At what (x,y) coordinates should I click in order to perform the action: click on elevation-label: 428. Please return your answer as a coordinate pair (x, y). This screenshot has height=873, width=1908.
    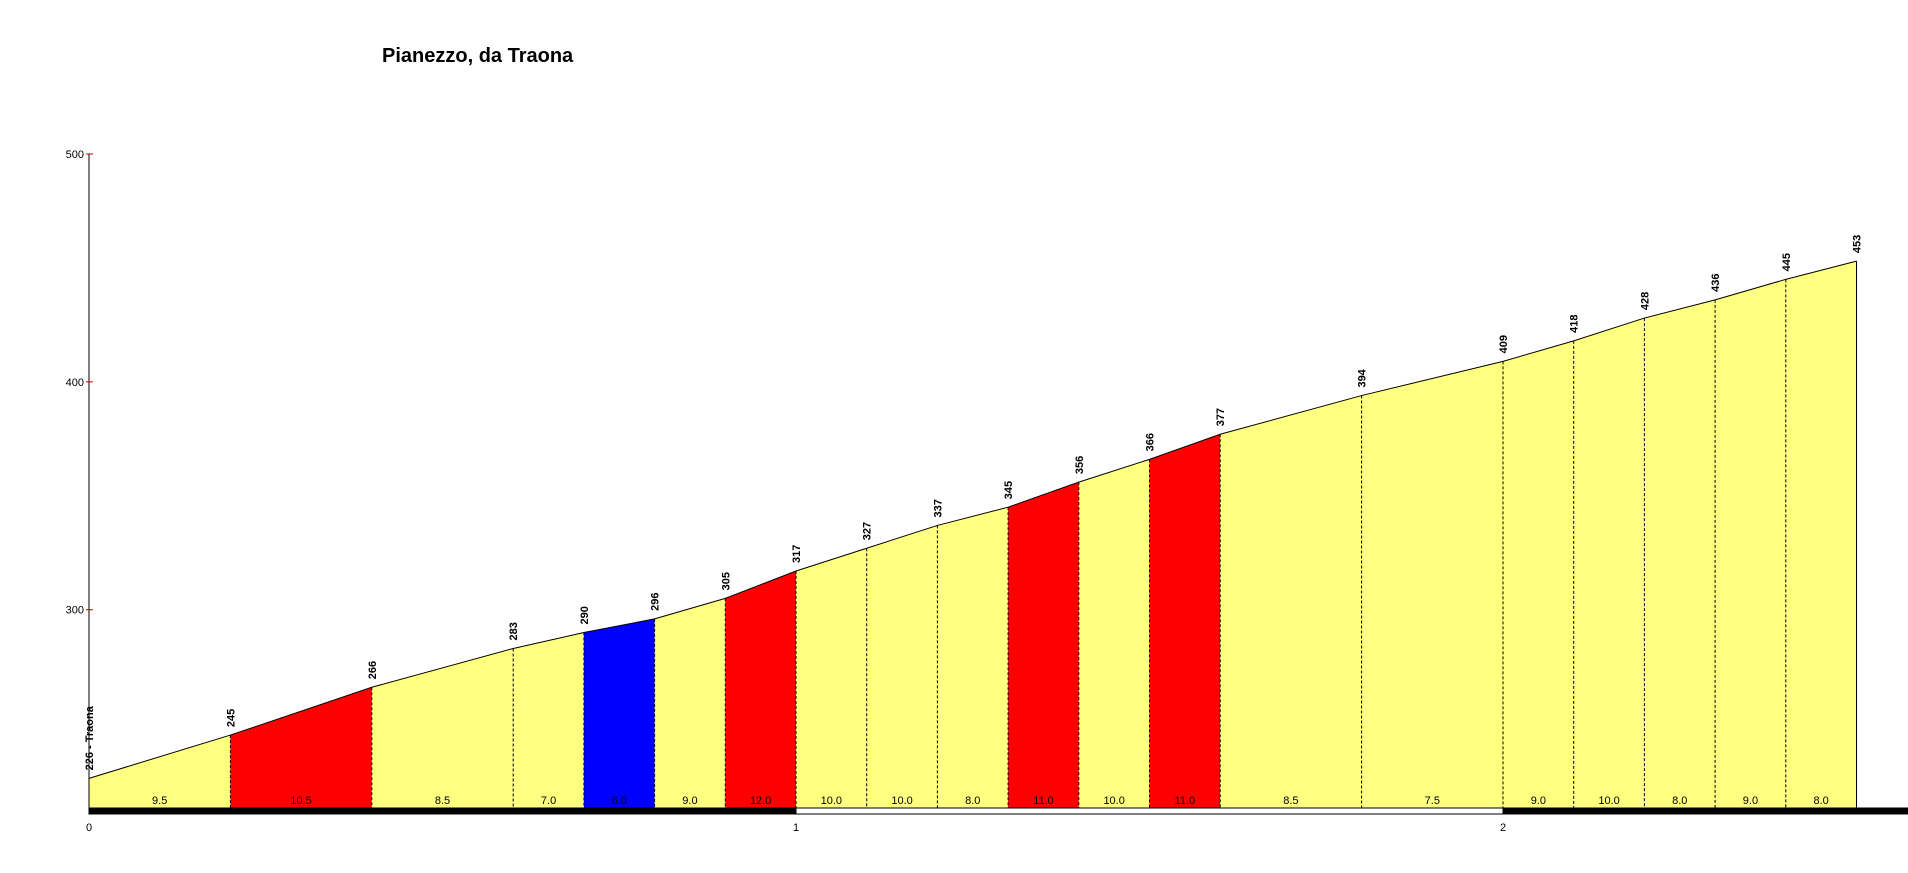
    Looking at the image, I should click on (1645, 301).